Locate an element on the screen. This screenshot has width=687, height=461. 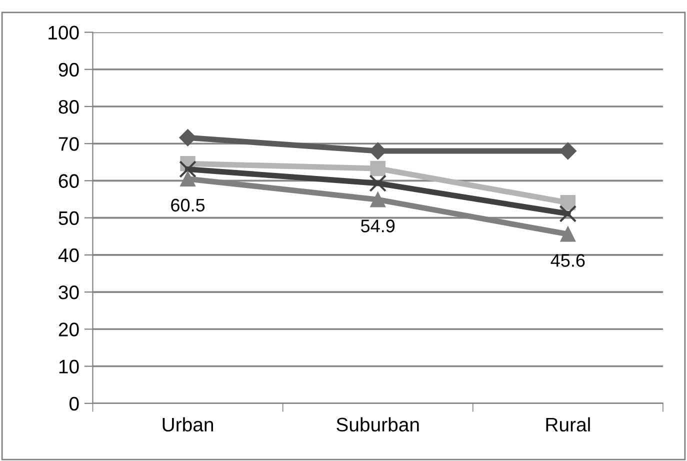
data-label: 60.5 is located at coordinates (188, 205).